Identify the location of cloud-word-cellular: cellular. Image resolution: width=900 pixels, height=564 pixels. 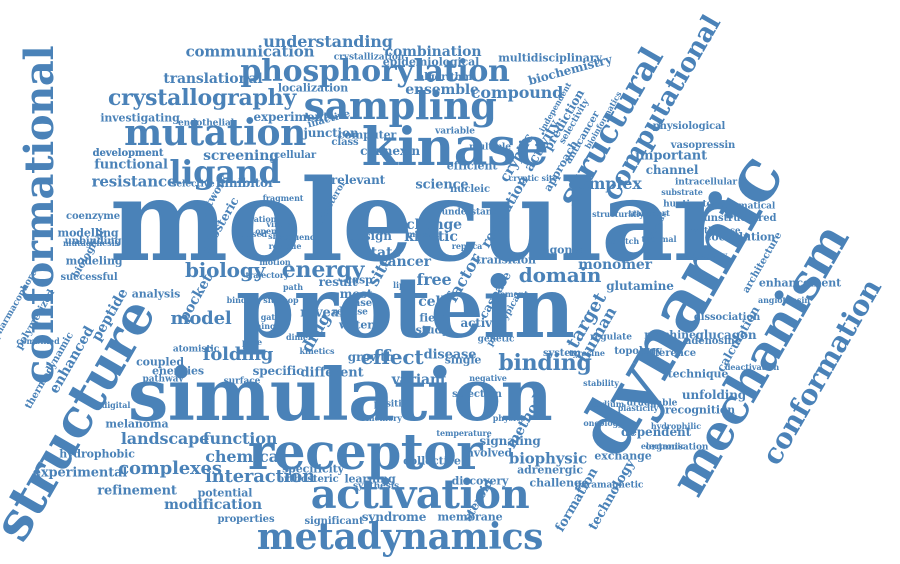
(295, 155).